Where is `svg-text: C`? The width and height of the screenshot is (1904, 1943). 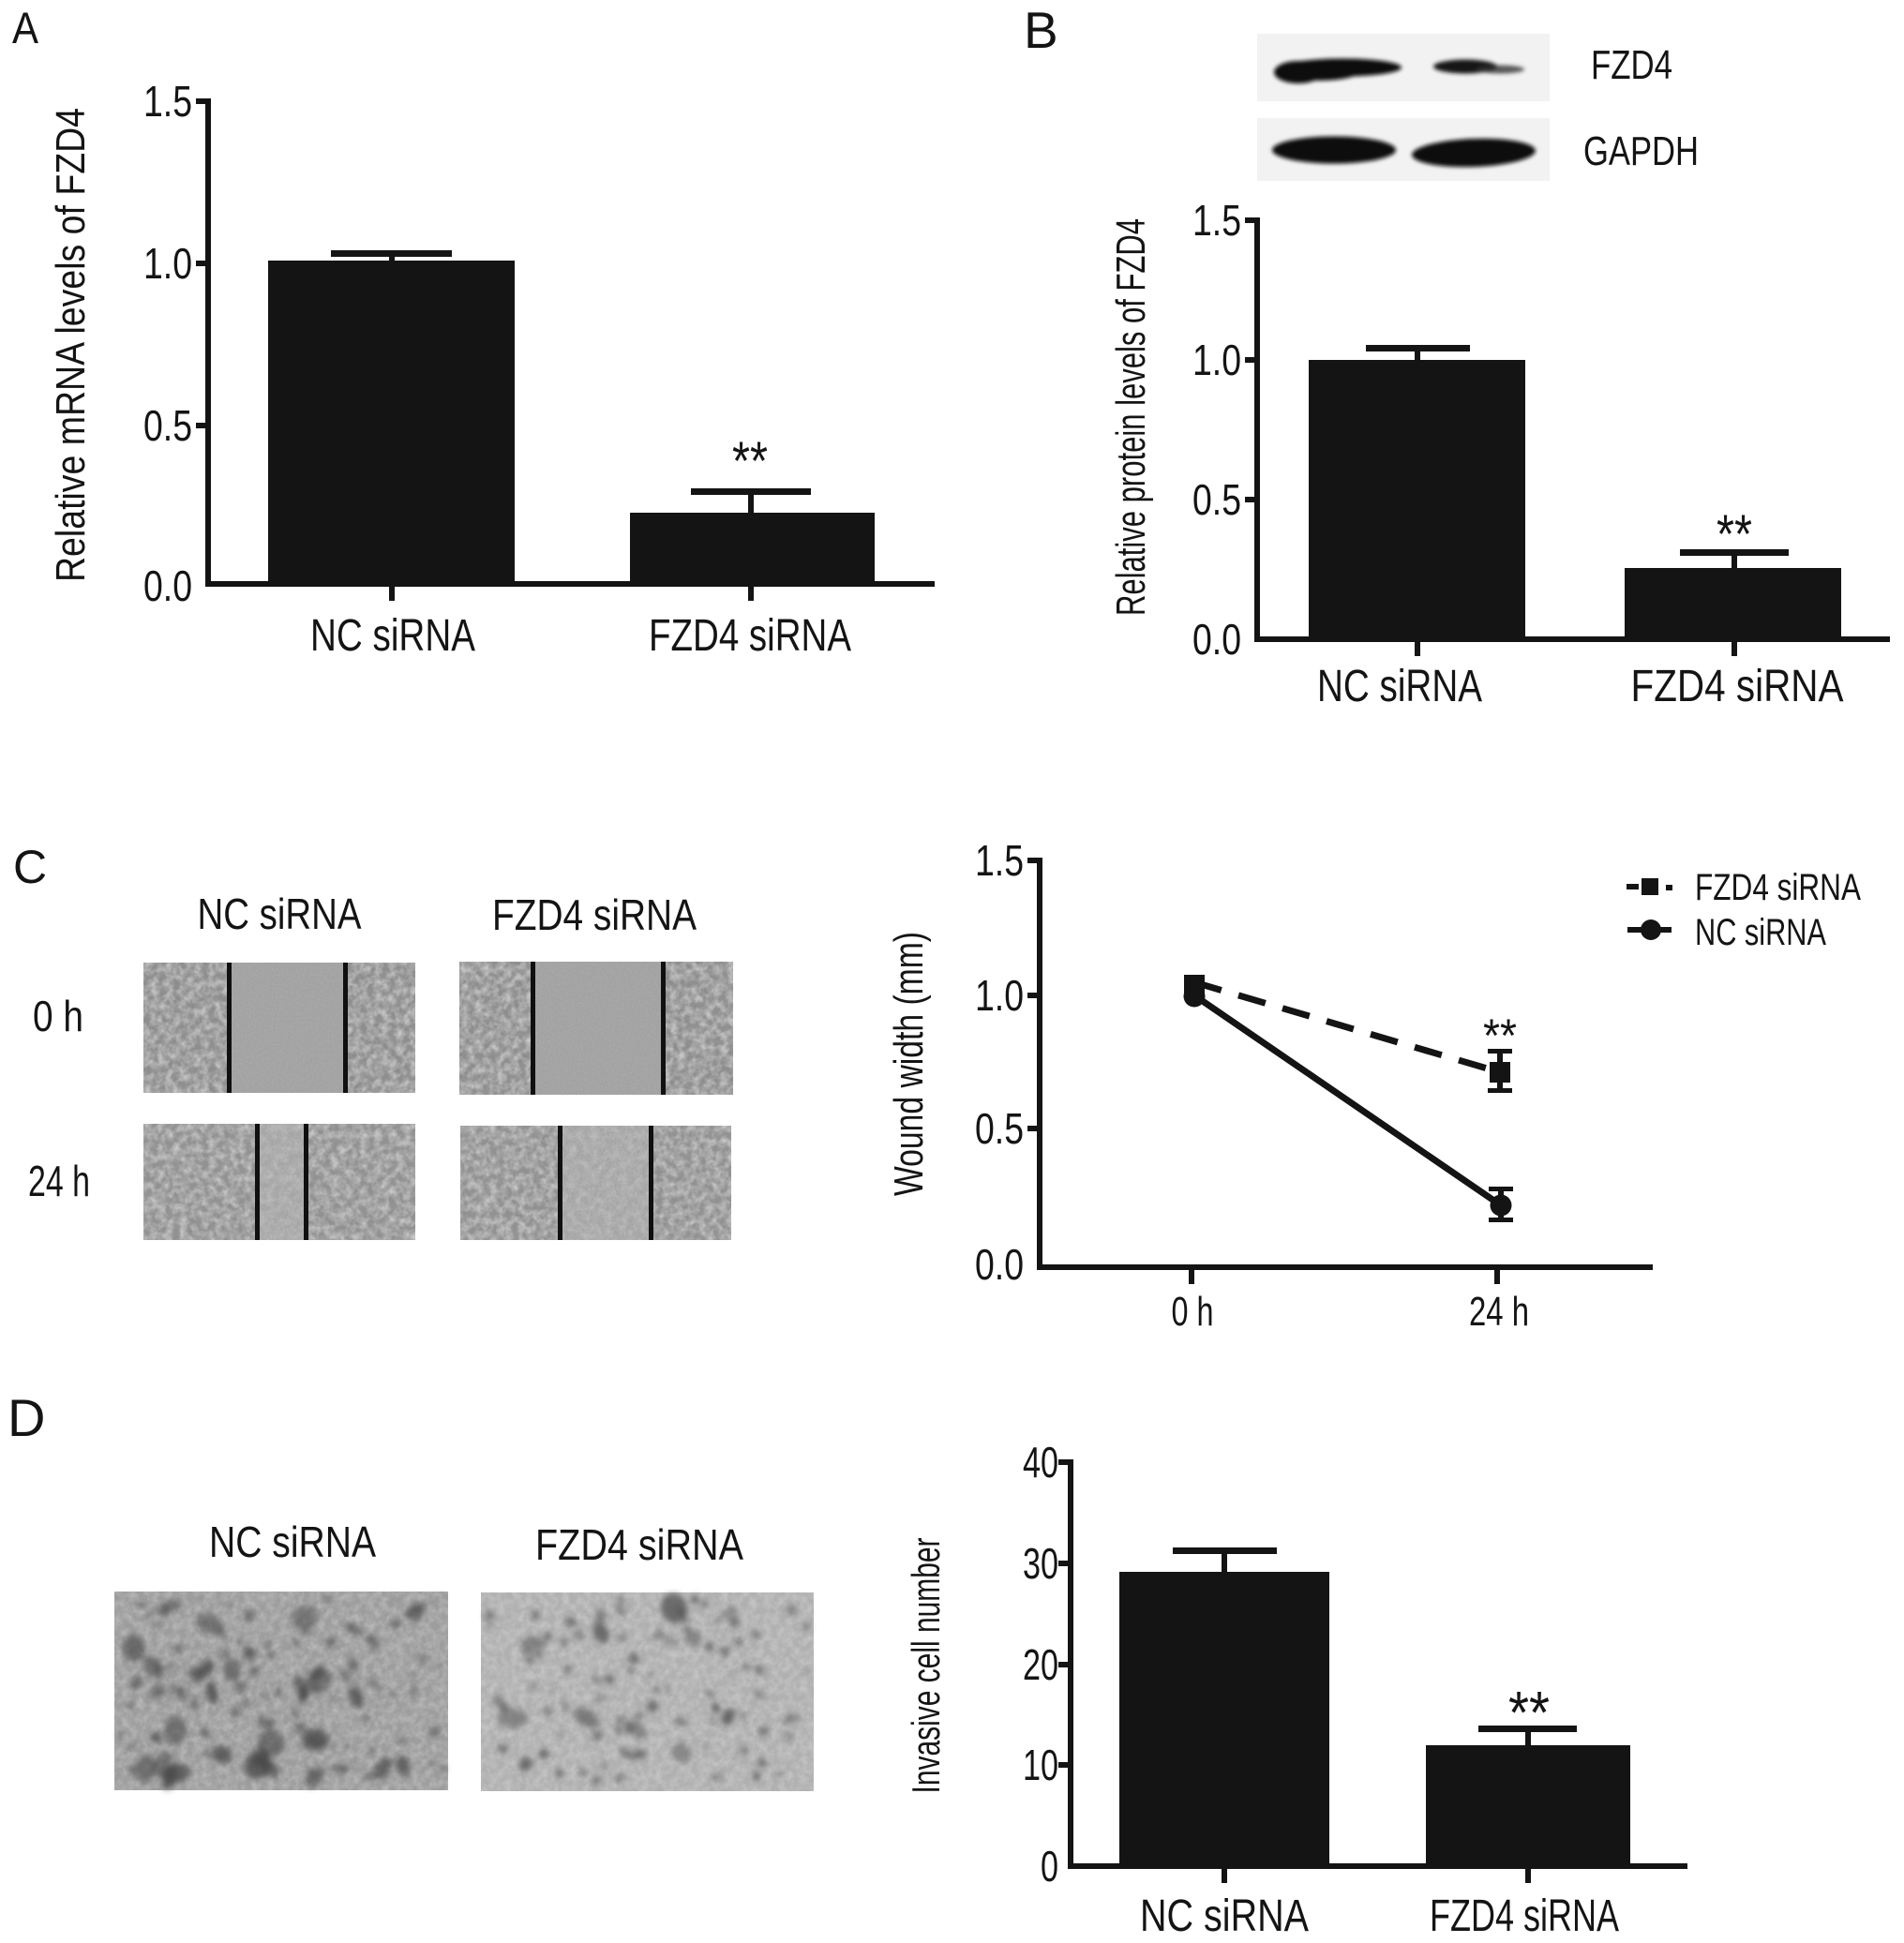
svg-text: C is located at coordinates (30, 867).